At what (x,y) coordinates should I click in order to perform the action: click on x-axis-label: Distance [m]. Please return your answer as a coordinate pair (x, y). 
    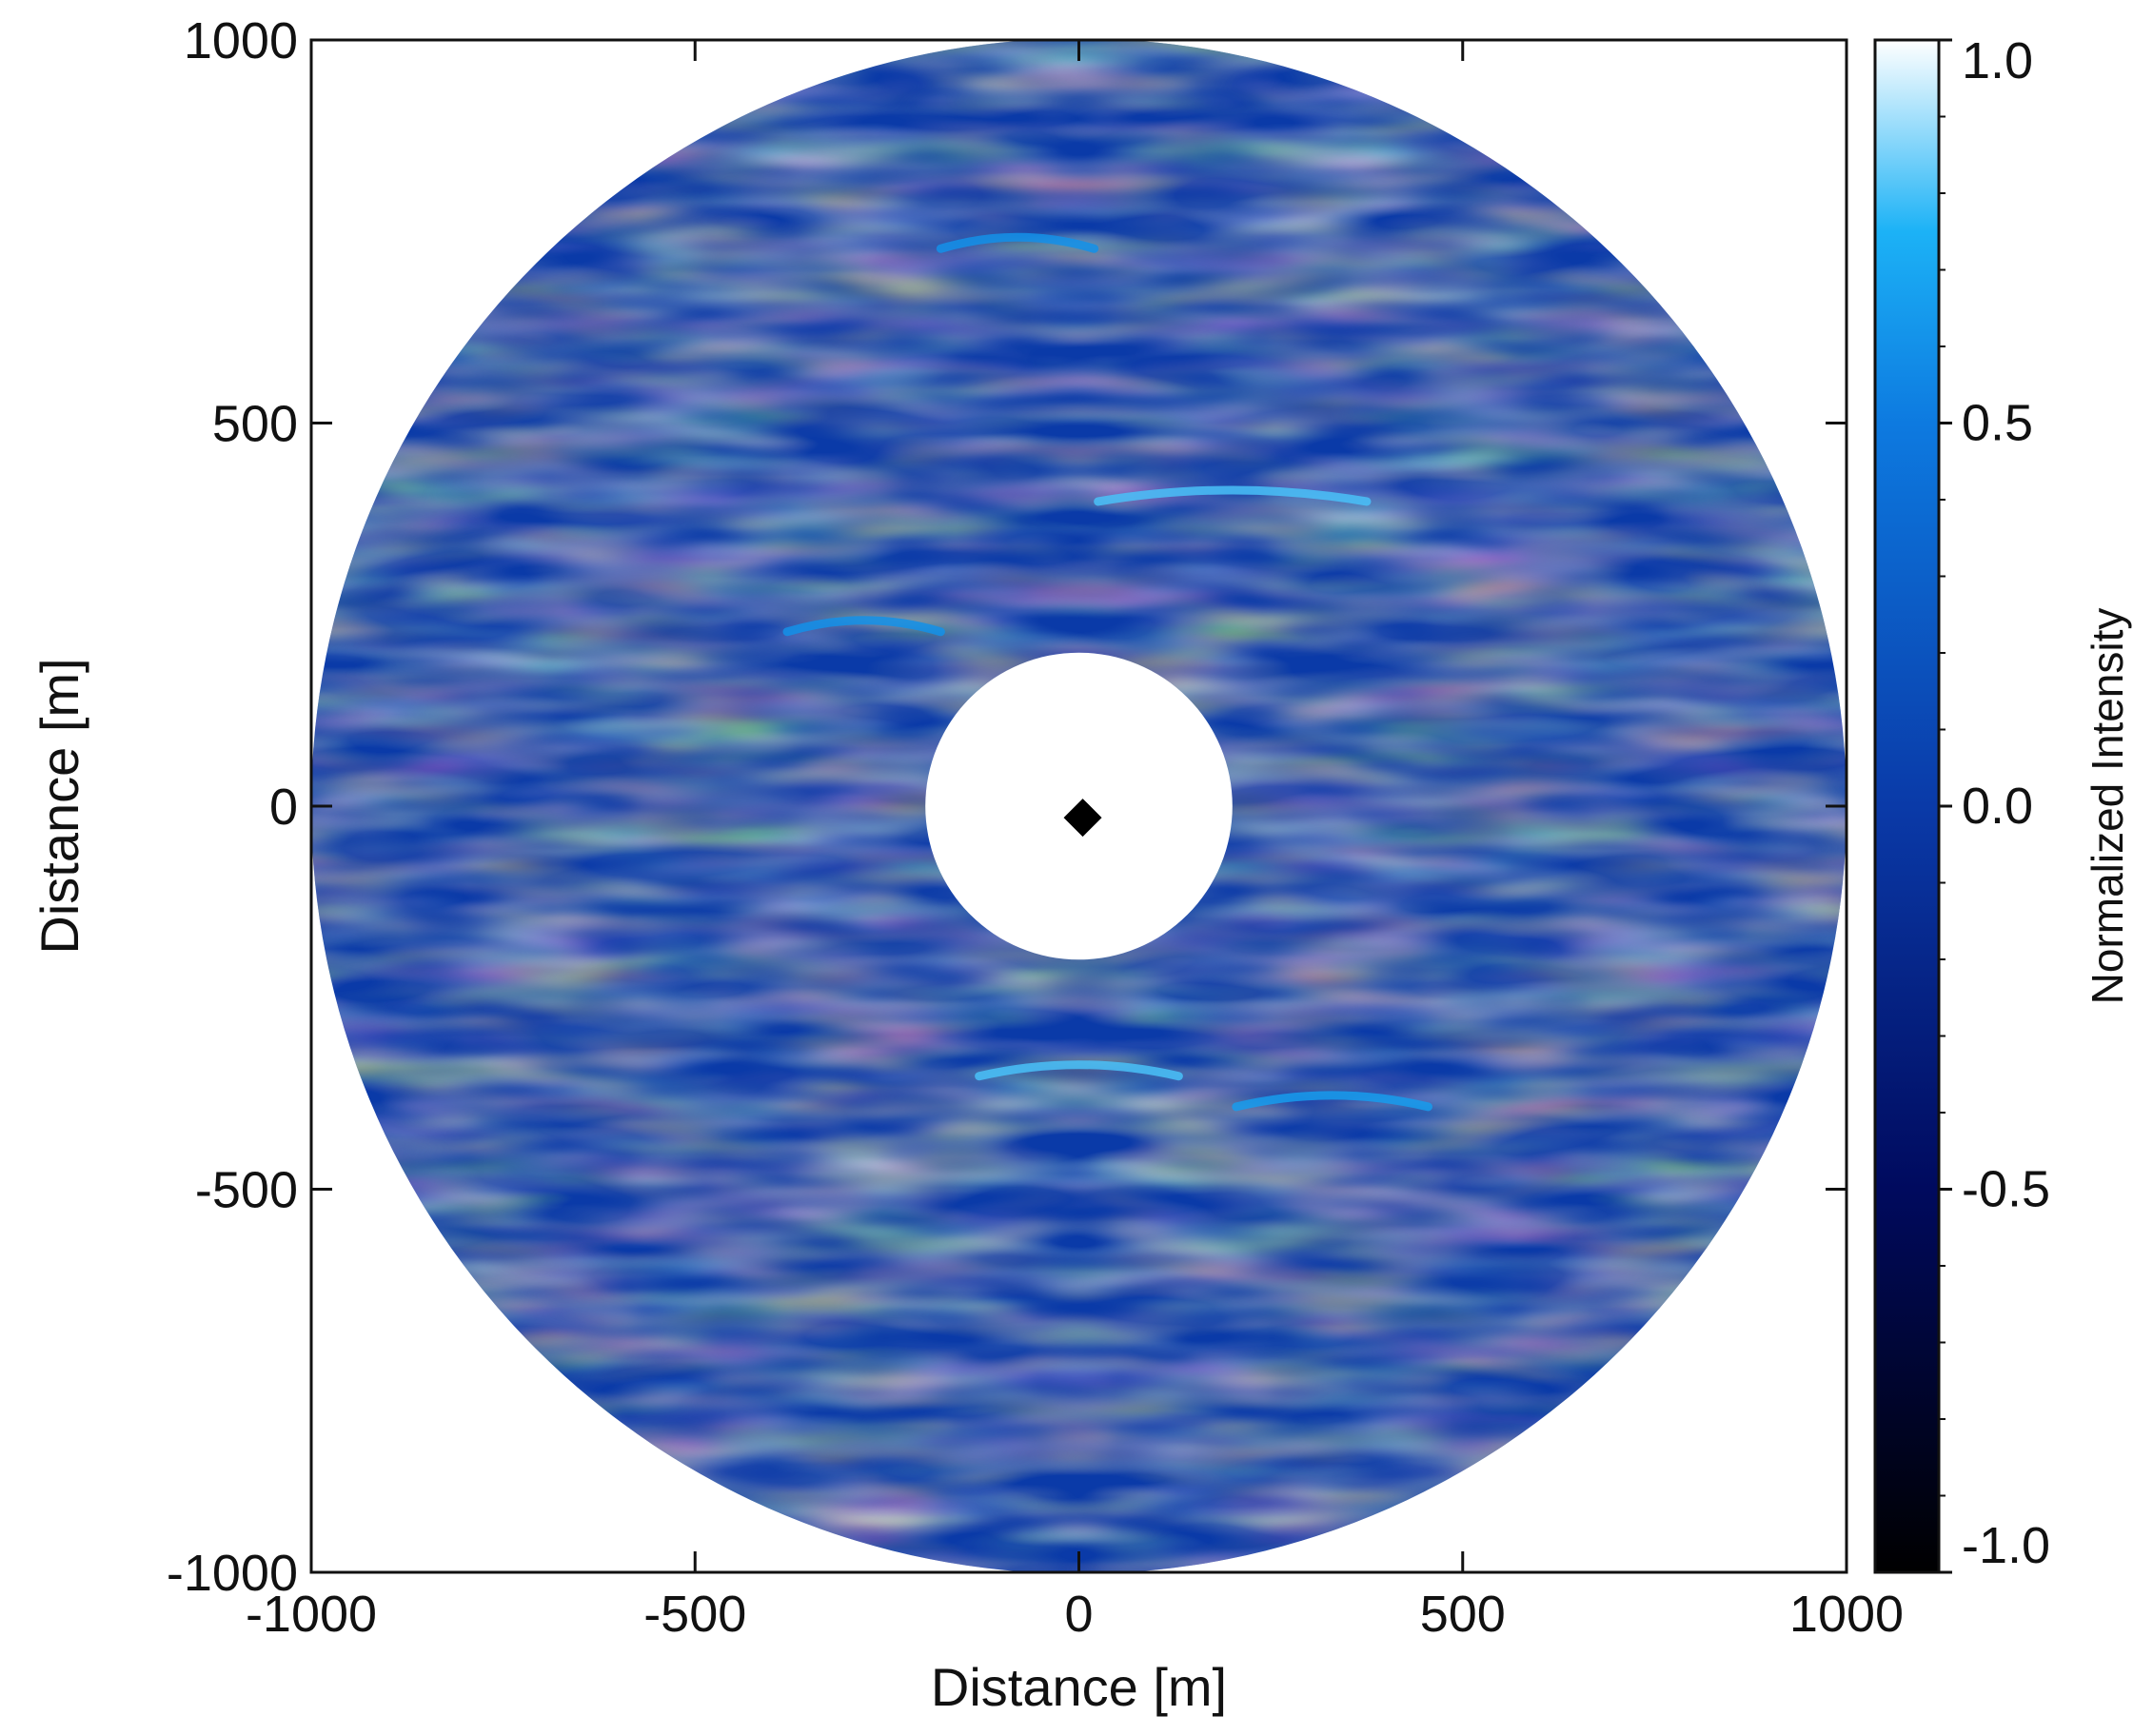
    Looking at the image, I should click on (1079, 1687).